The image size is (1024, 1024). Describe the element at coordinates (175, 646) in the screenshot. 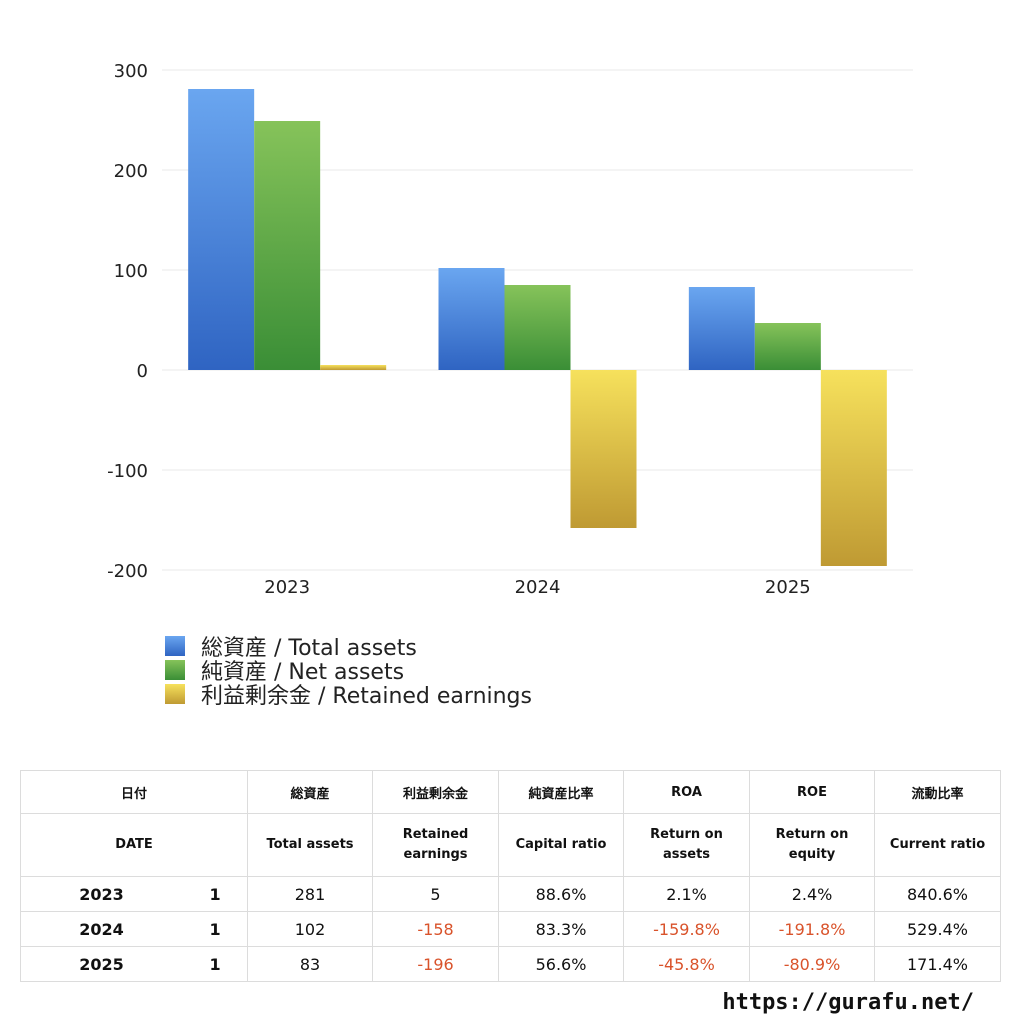

I see `legend-swatch-total-assets` at that location.